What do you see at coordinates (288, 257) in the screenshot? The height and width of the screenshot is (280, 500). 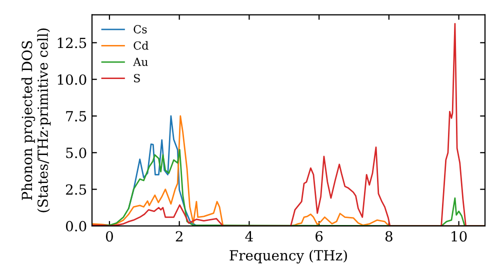 I see `x-axis-title: Frequency (THz)` at bounding box center [288, 257].